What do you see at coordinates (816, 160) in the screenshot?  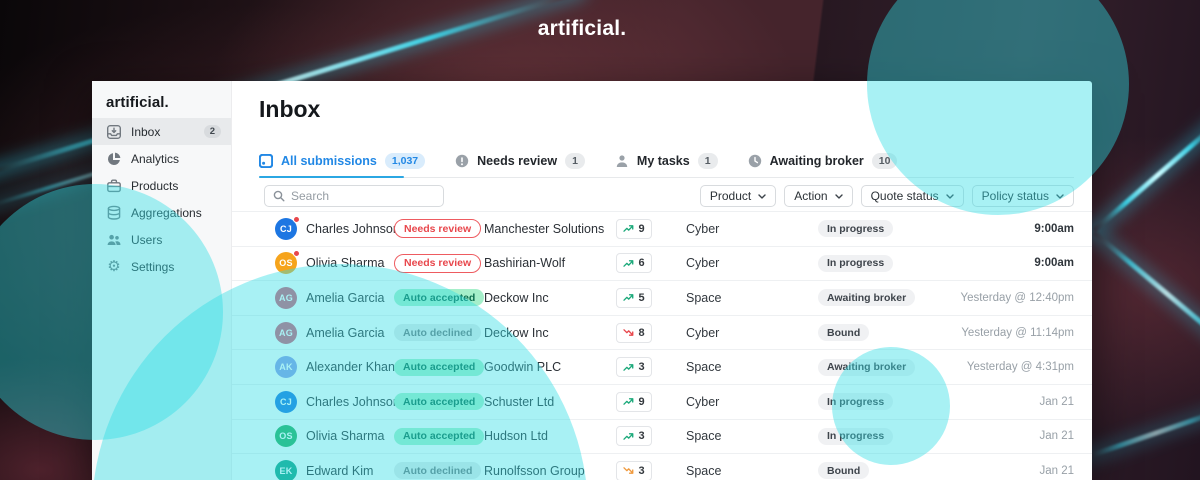 I see `tab-label: Awaiting broker` at bounding box center [816, 160].